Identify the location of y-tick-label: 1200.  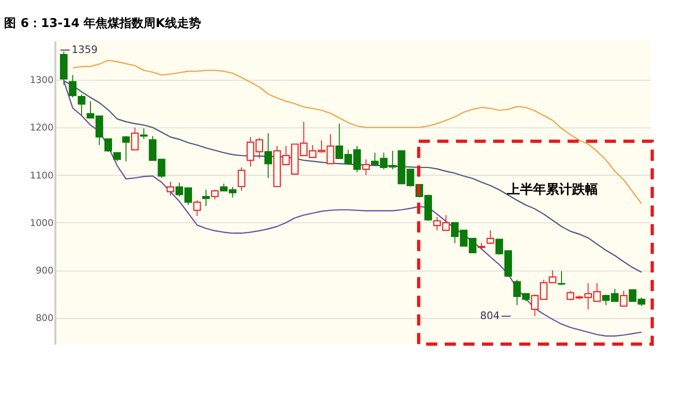
(42, 128).